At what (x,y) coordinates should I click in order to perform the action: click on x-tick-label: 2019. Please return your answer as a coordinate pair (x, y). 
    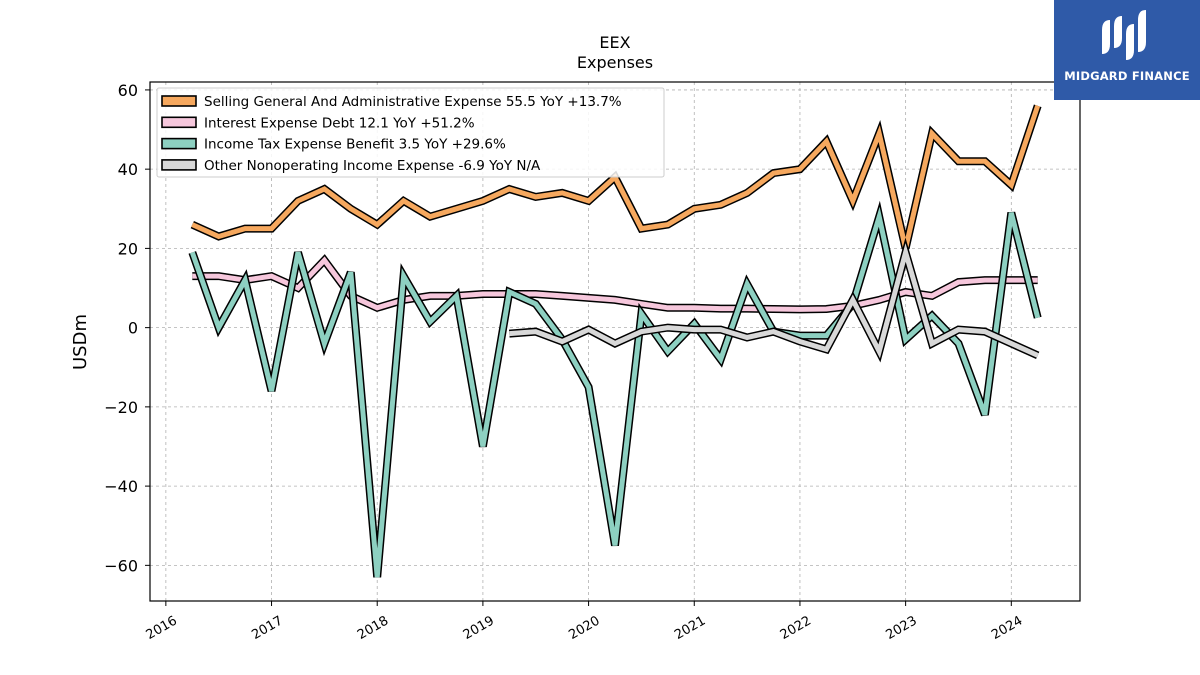
    Looking at the image, I should click on (479, 628).